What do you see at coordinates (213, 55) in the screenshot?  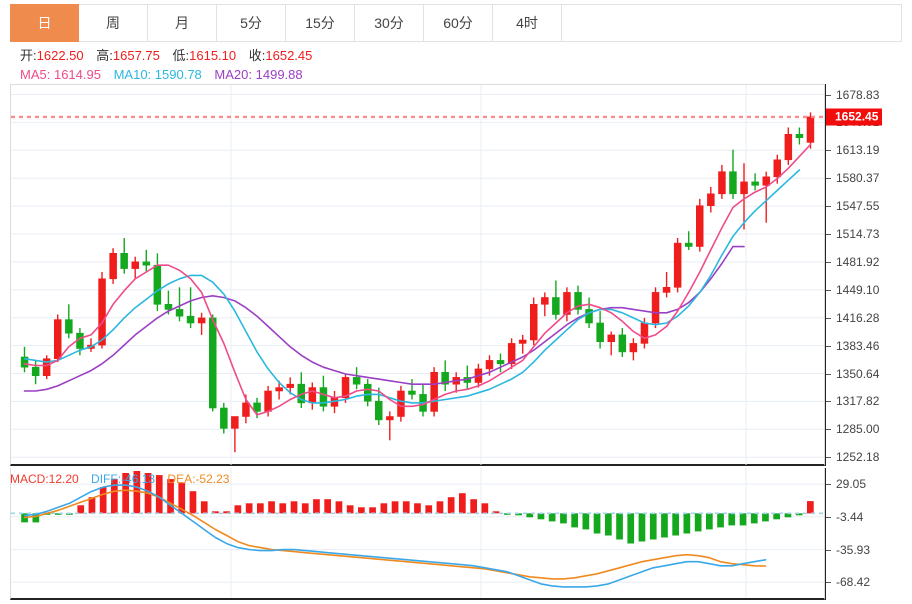 I see `low-value: 1615.10` at bounding box center [213, 55].